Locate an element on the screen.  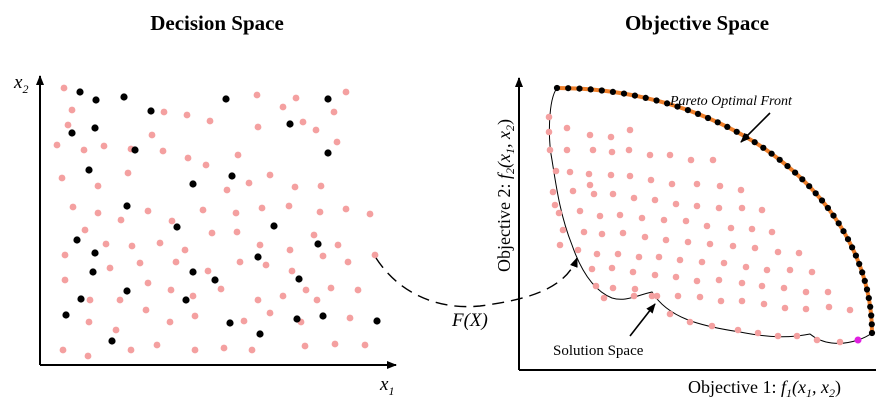
highlight-point is located at coordinates (858, 340).